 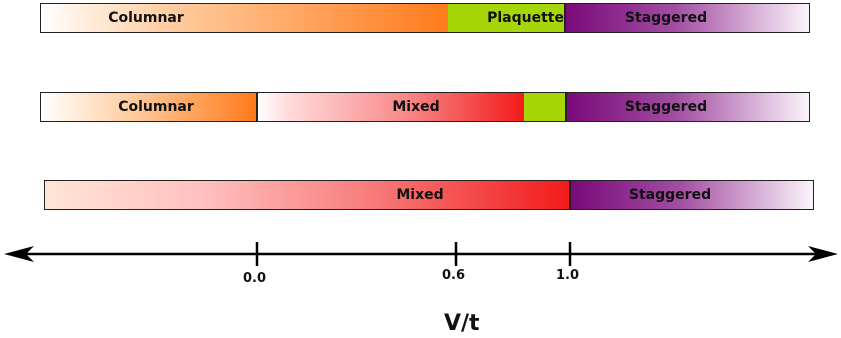 I want to click on left-arrow-icon, so click(x=19, y=254).